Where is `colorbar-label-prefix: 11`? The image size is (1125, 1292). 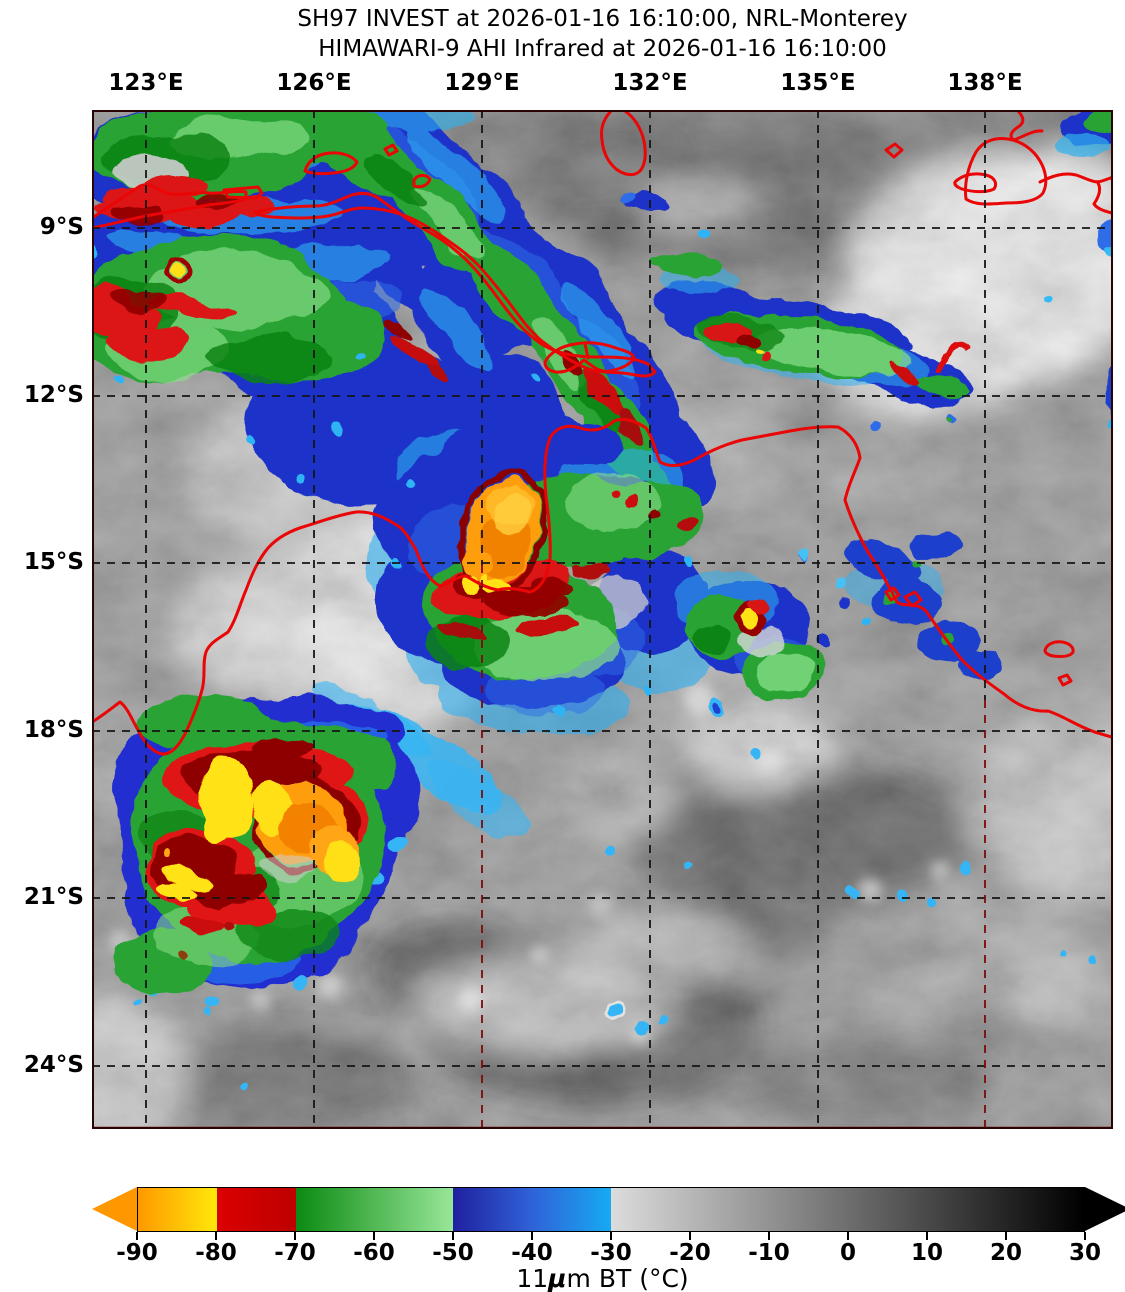
colorbar-label-prefix: 11 is located at coordinates (532, 1278).